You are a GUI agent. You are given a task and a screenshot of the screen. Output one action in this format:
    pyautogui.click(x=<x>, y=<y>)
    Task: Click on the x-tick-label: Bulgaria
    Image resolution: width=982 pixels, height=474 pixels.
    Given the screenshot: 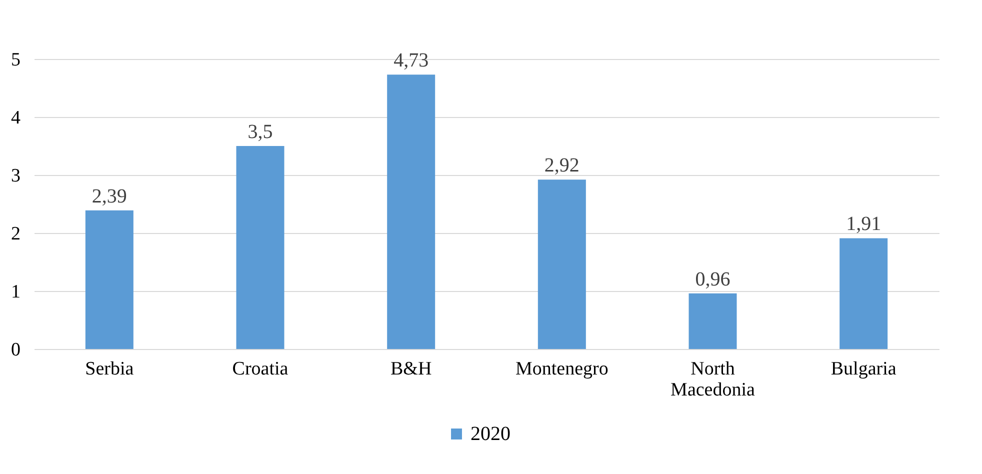 What is the action you would take?
    pyautogui.click(x=863, y=369)
    